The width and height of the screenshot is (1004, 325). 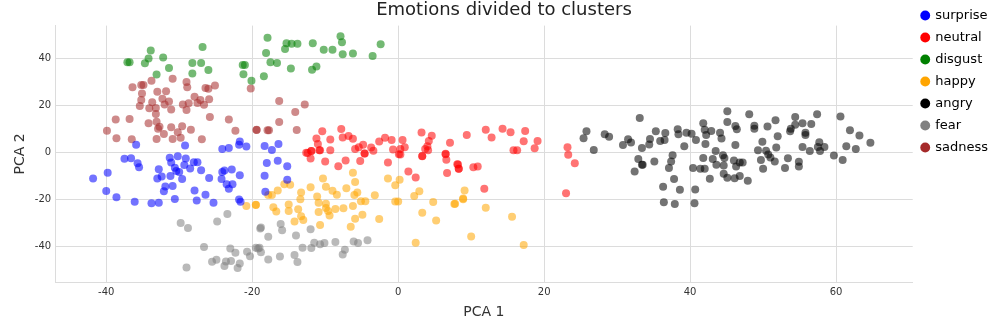 I want to click on x-tick-label: -40, so click(x=106, y=291).